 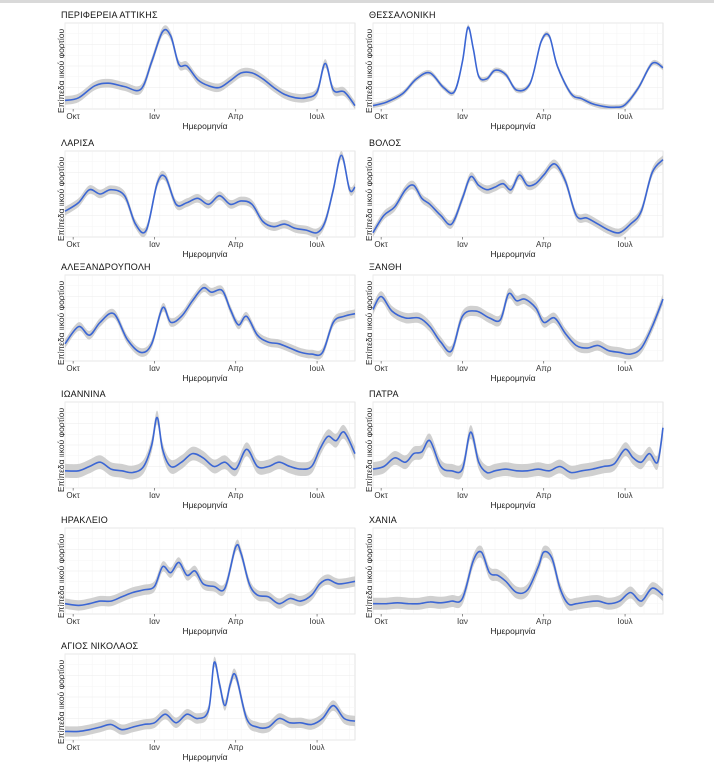 What do you see at coordinates (109, 15) in the screenshot?
I see `chart-title: ΠΕΡΙΦΕΡΕΙΑ ΑΤΤΙΚΗΣ` at bounding box center [109, 15].